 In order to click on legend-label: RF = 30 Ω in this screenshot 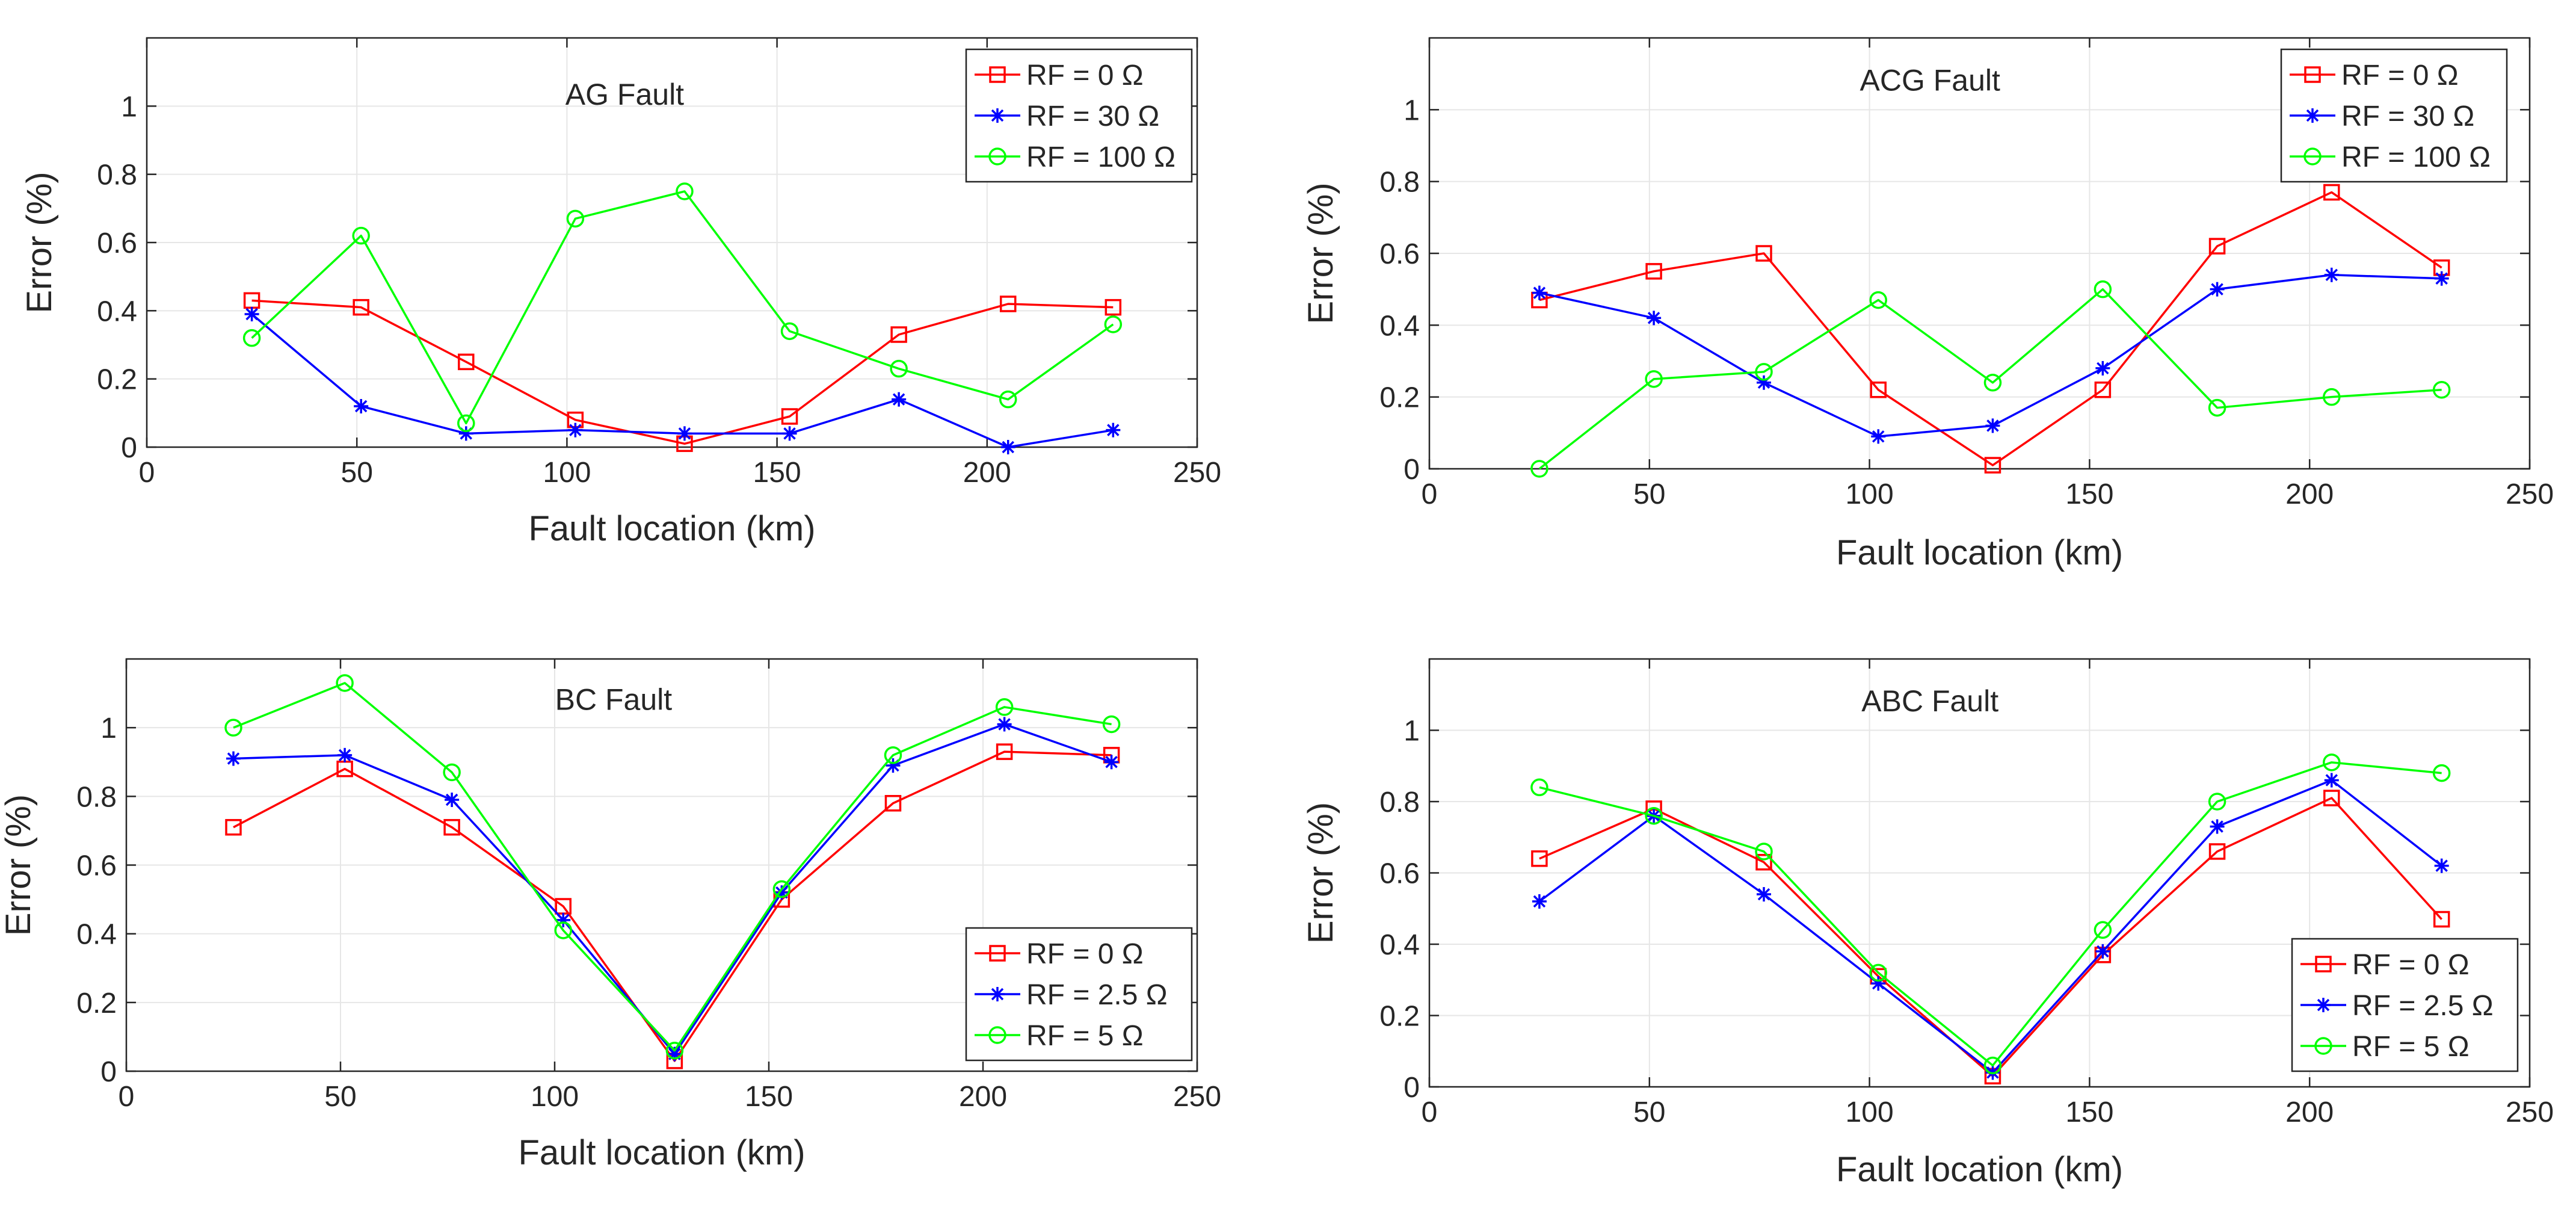, I will do `click(2407, 116)`.